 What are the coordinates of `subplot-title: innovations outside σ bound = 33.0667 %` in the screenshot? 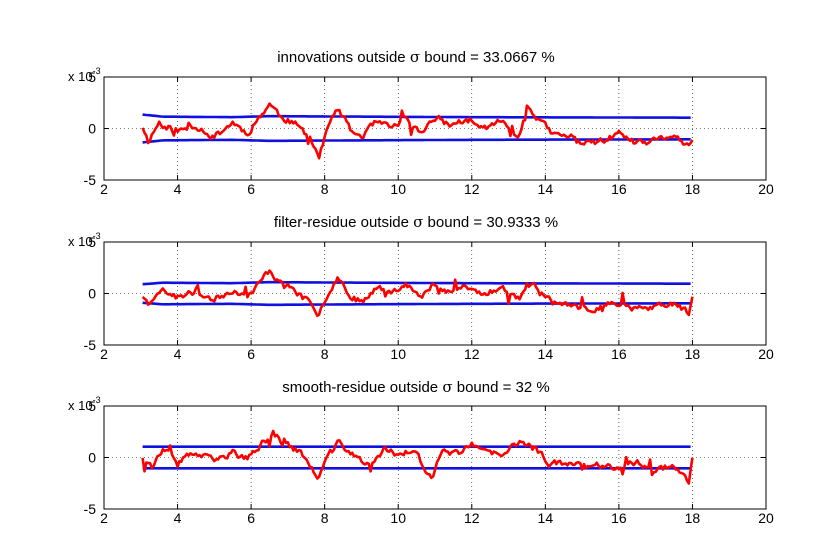 It's located at (416, 57).